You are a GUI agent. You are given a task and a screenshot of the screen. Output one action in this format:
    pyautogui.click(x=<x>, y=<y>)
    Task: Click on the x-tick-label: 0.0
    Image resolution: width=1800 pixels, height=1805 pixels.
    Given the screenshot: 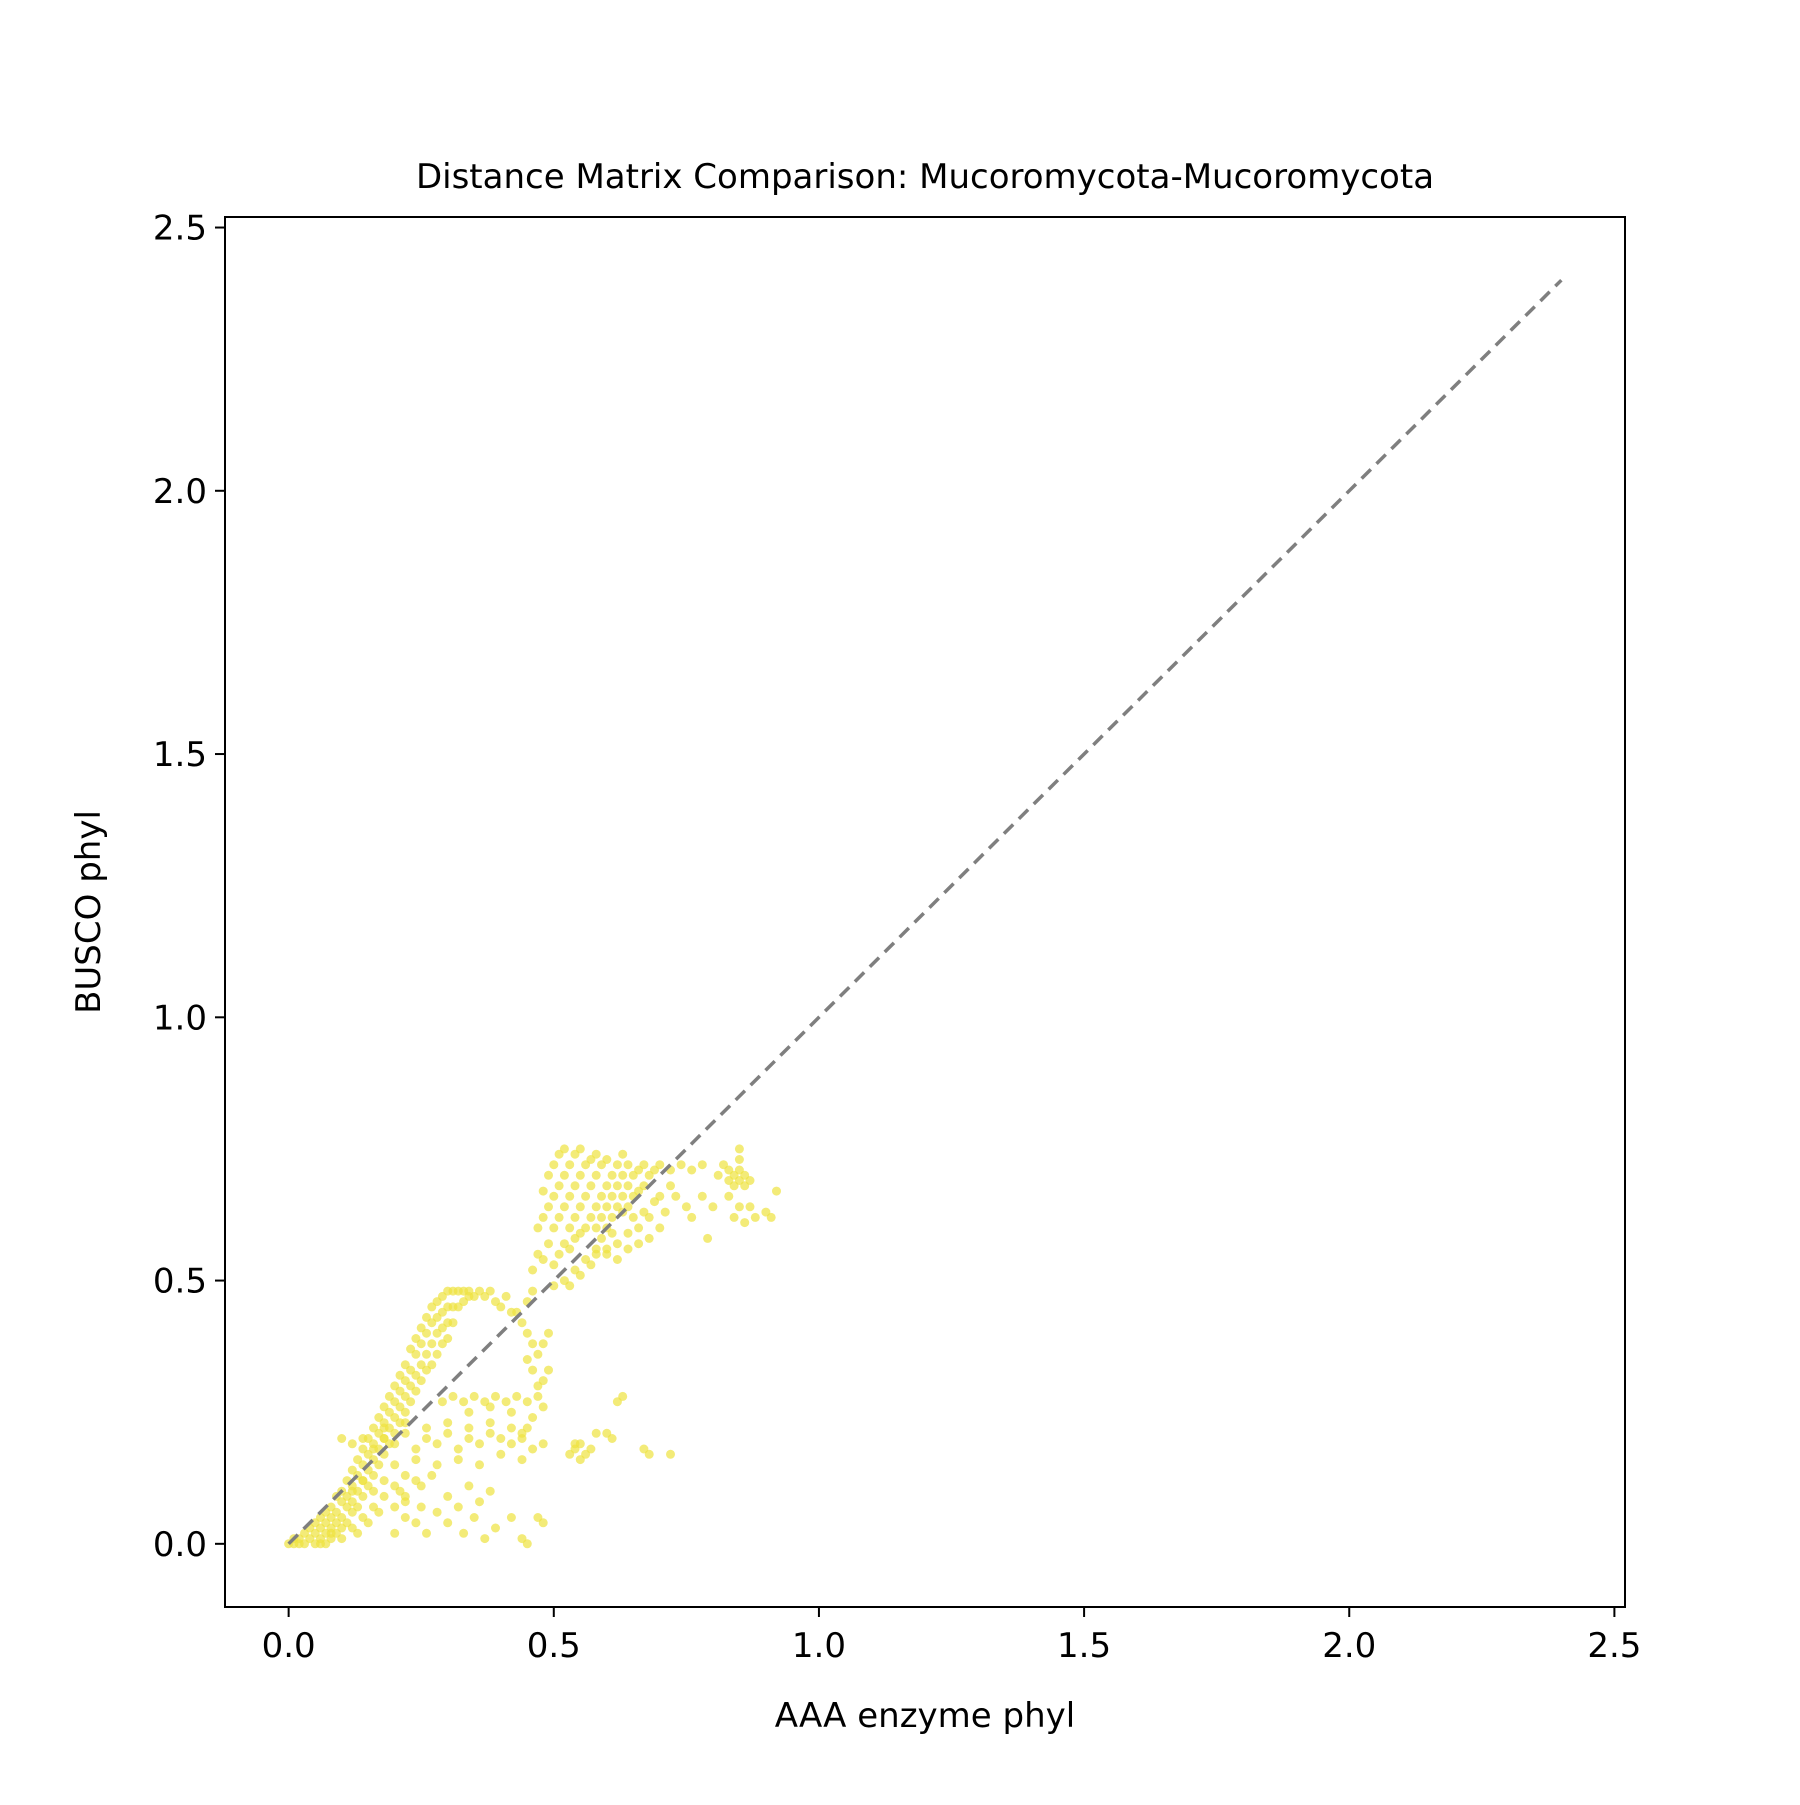 What is the action you would take?
    pyautogui.click(x=289, y=1646)
    